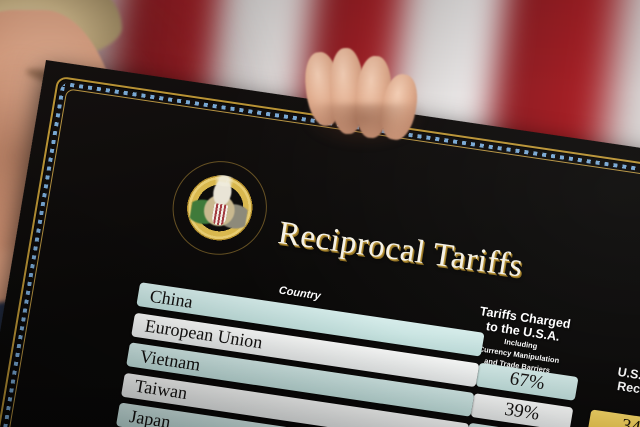 The height and width of the screenshot is (427, 640). Describe the element at coordinates (365, 98) in the screenshot. I see `hand-gripping-board` at that location.